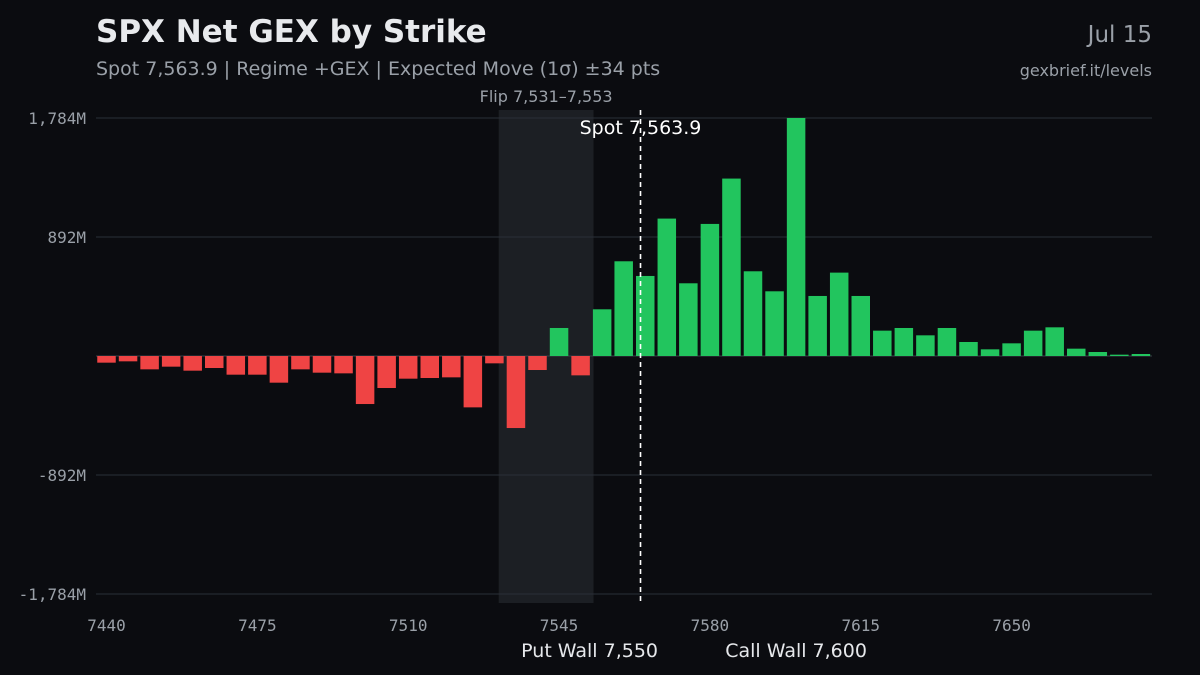 This screenshot has height=675, width=1200. Describe the element at coordinates (796, 651) in the screenshot. I see `call-wall-label: Call Wall 7,600` at that location.